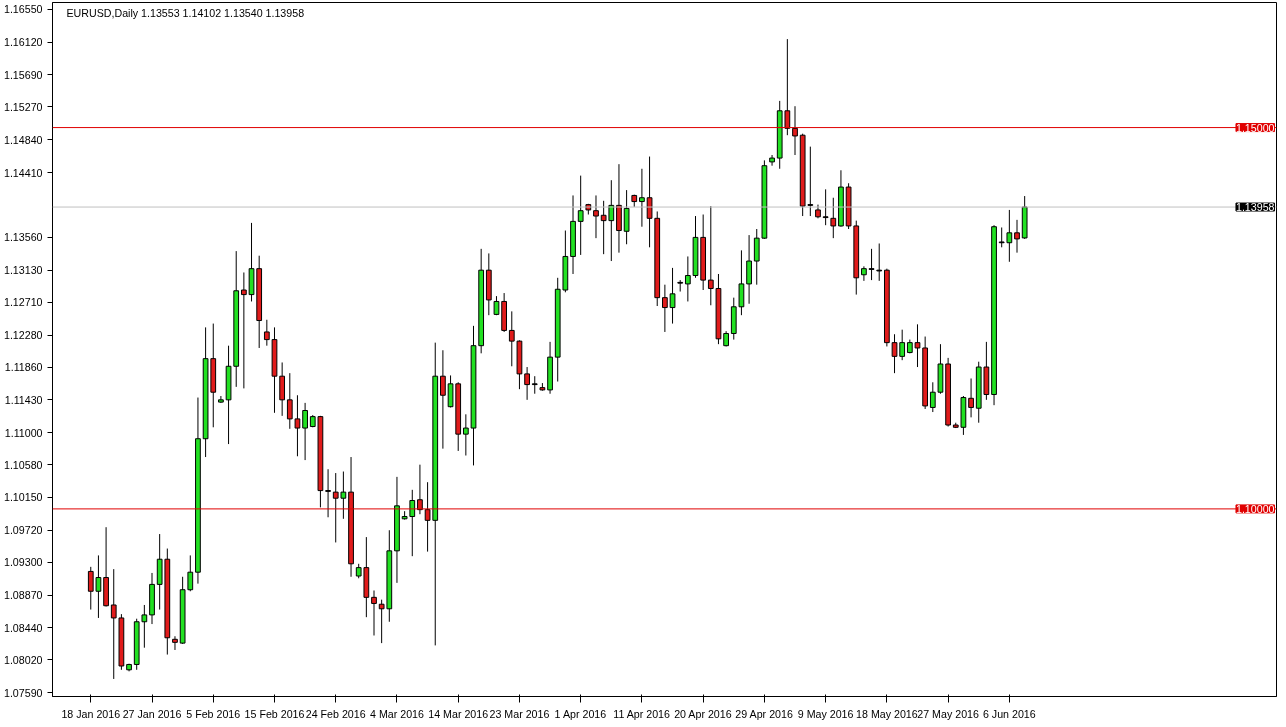 The width and height of the screenshot is (1286, 727). I want to click on x-tick-label: 14 Mar 2016, so click(458, 713).